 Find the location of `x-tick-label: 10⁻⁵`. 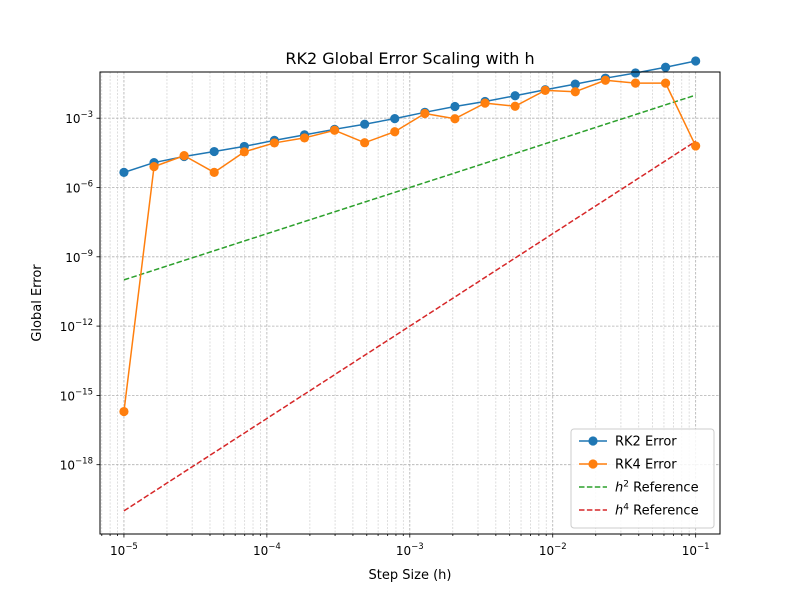

x-tick-label: 10⁻⁵ is located at coordinates (124, 550).